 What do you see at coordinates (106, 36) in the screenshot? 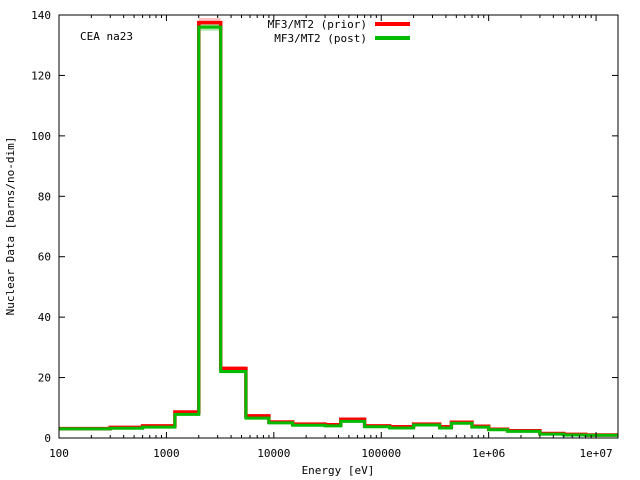
I see `chart-annotation: CEA na23` at bounding box center [106, 36].